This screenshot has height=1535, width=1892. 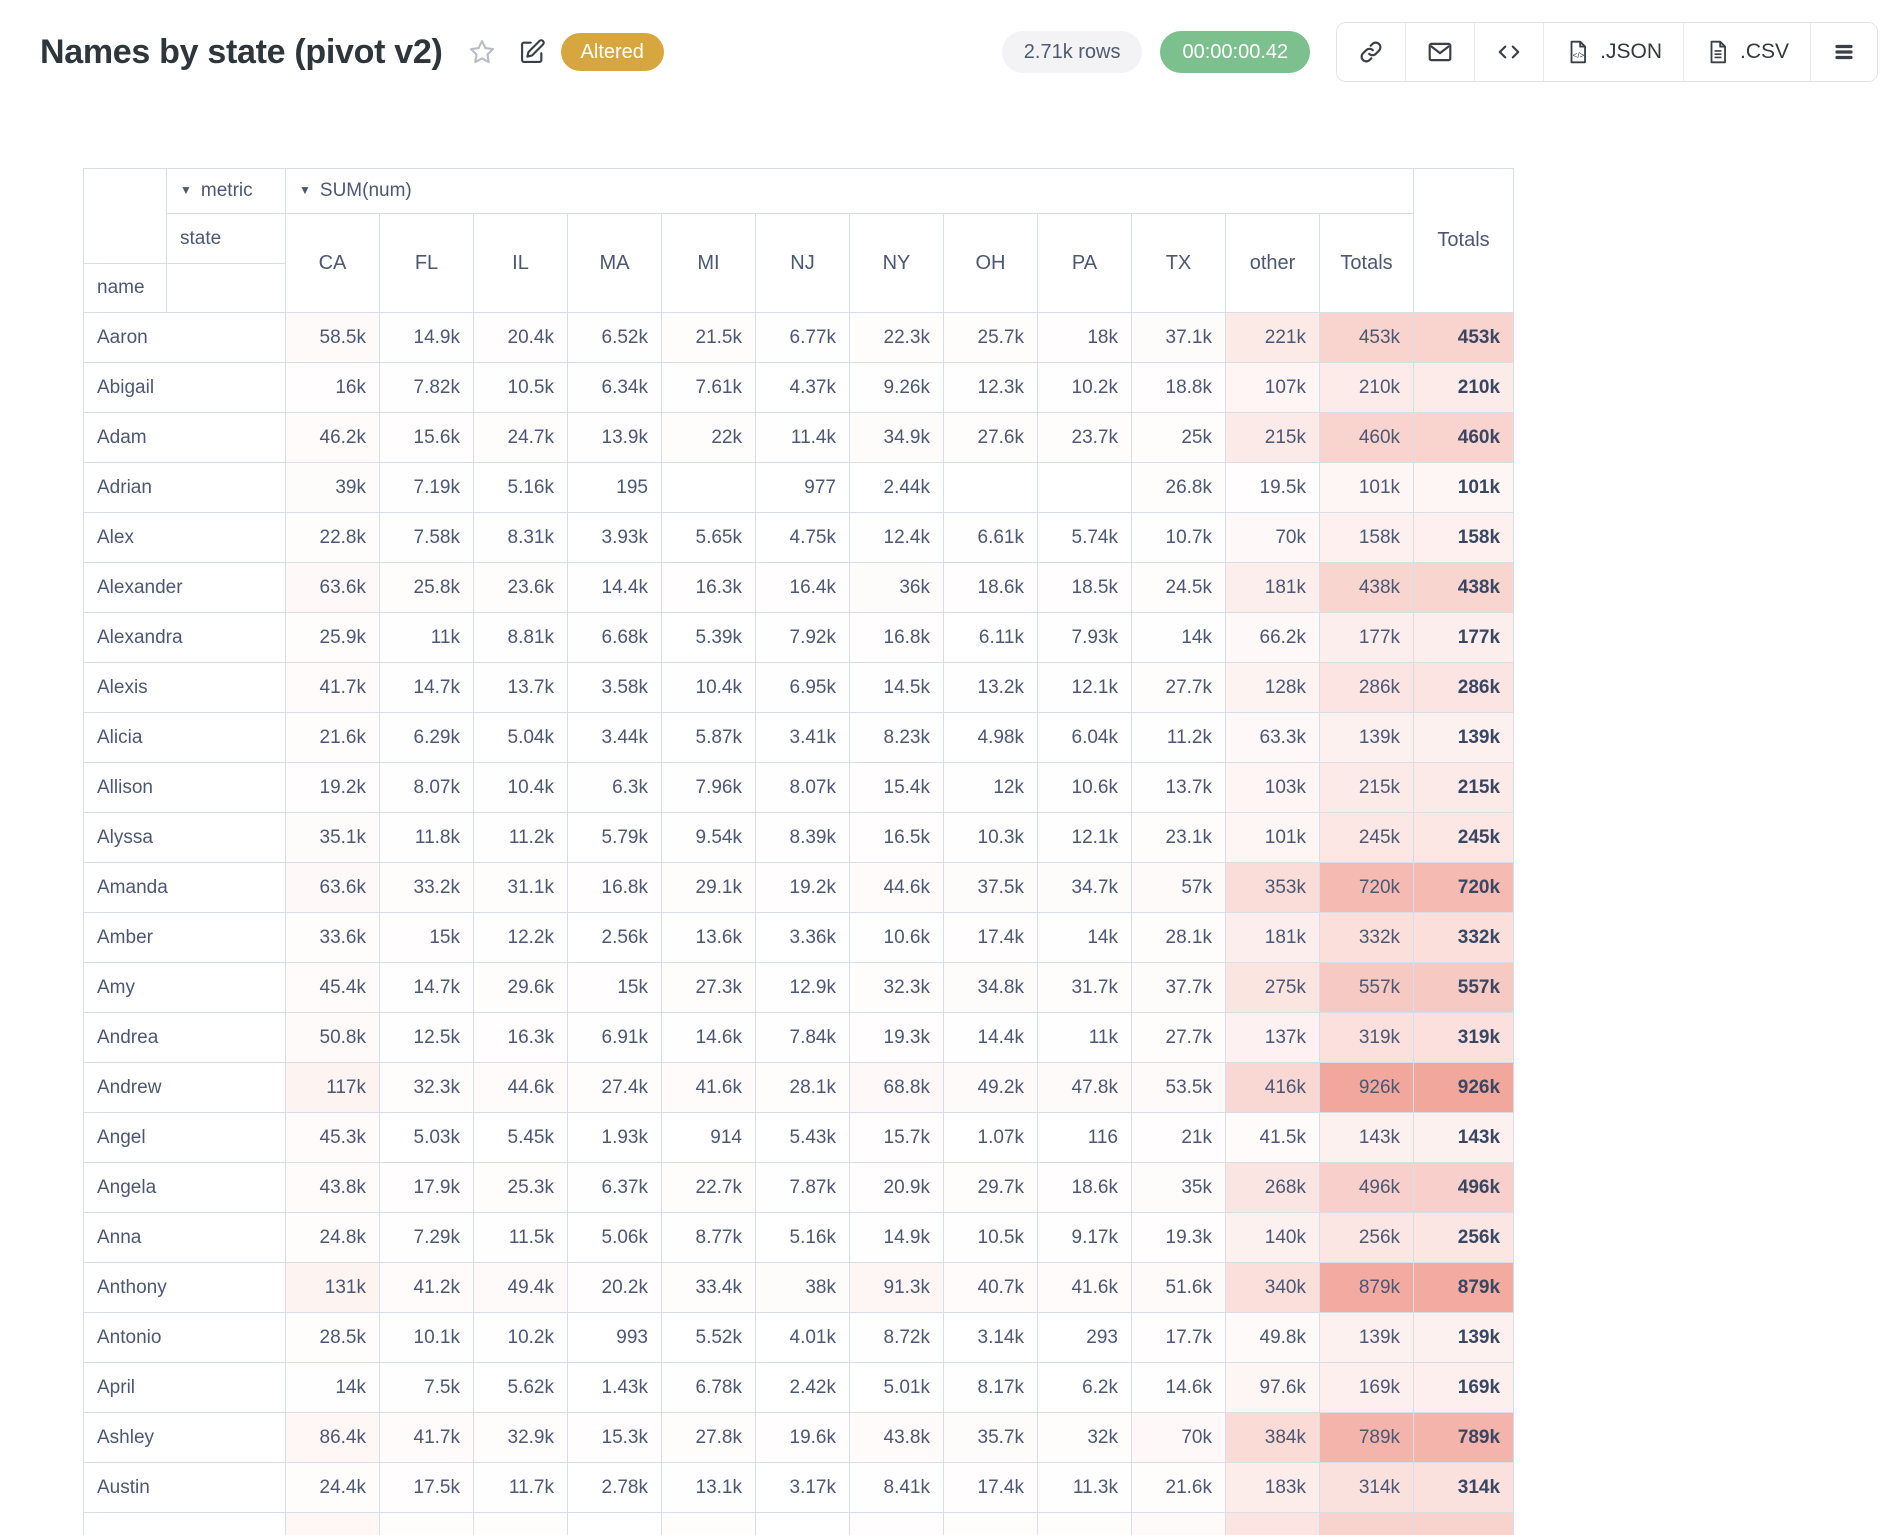 What do you see at coordinates (614, 1237) in the screenshot?
I see `value-cell: 5.06k` at bounding box center [614, 1237].